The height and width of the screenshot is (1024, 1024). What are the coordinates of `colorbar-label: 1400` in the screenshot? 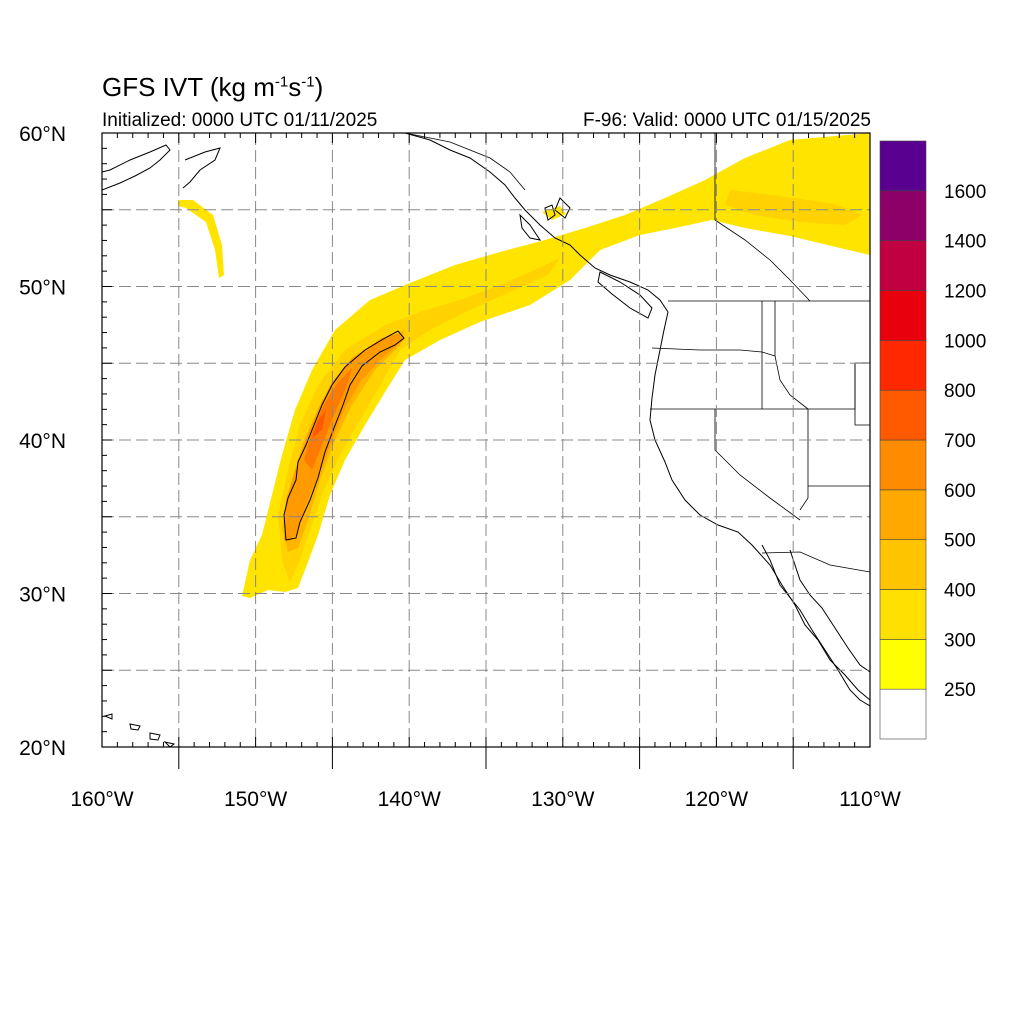 It's located at (965, 242).